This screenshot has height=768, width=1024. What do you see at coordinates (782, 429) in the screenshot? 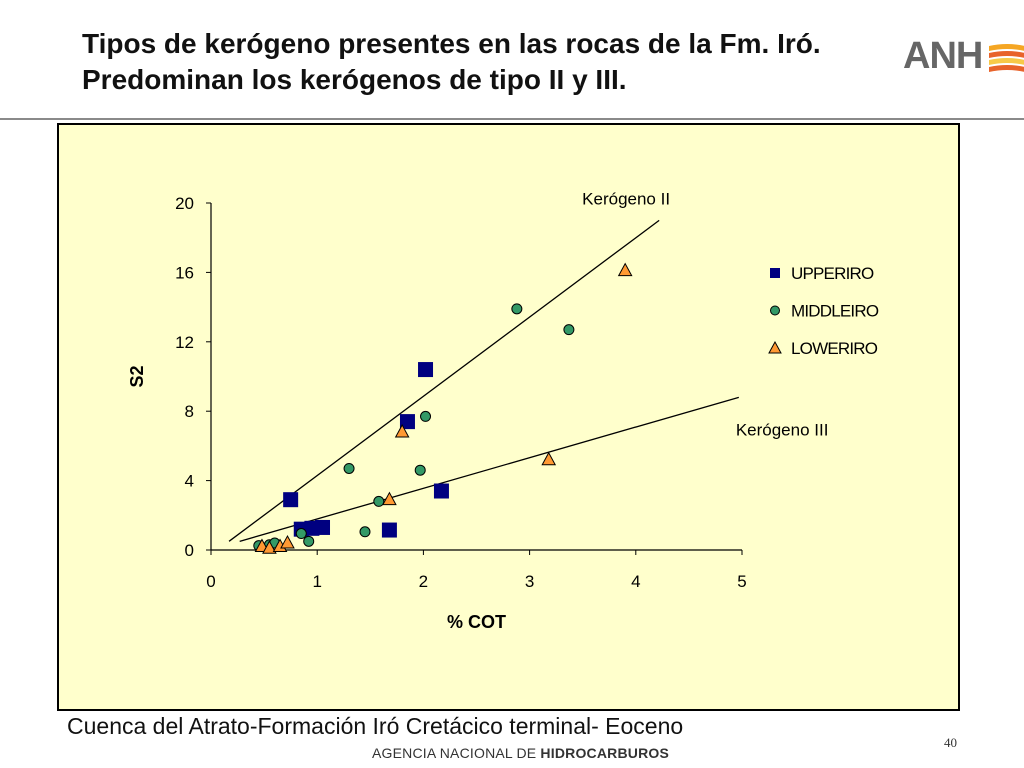
I see `trend-label: Kerógeno III` at bounding box center [782, 429].